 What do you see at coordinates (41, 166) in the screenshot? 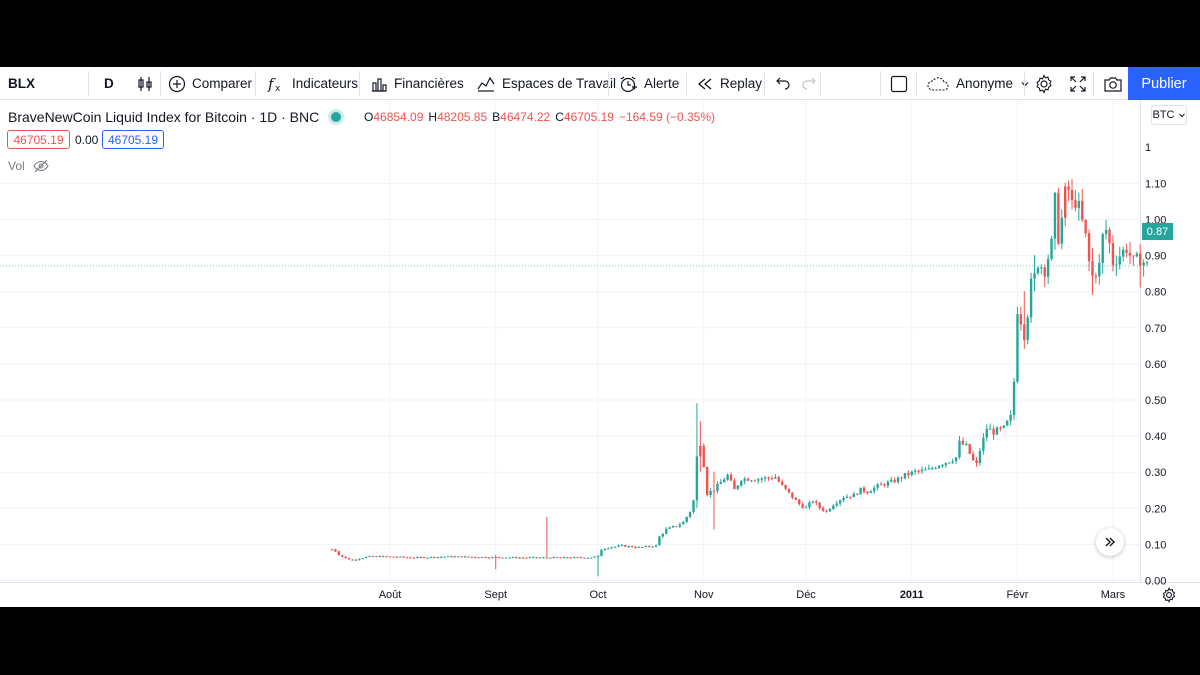
I see `eye-off-icon` at bounding box center [41, 166].